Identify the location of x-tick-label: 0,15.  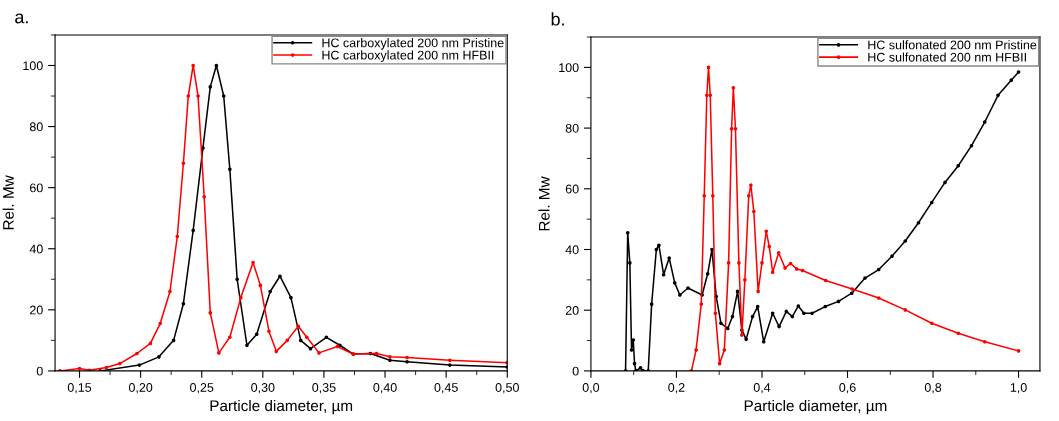
(79, 388).